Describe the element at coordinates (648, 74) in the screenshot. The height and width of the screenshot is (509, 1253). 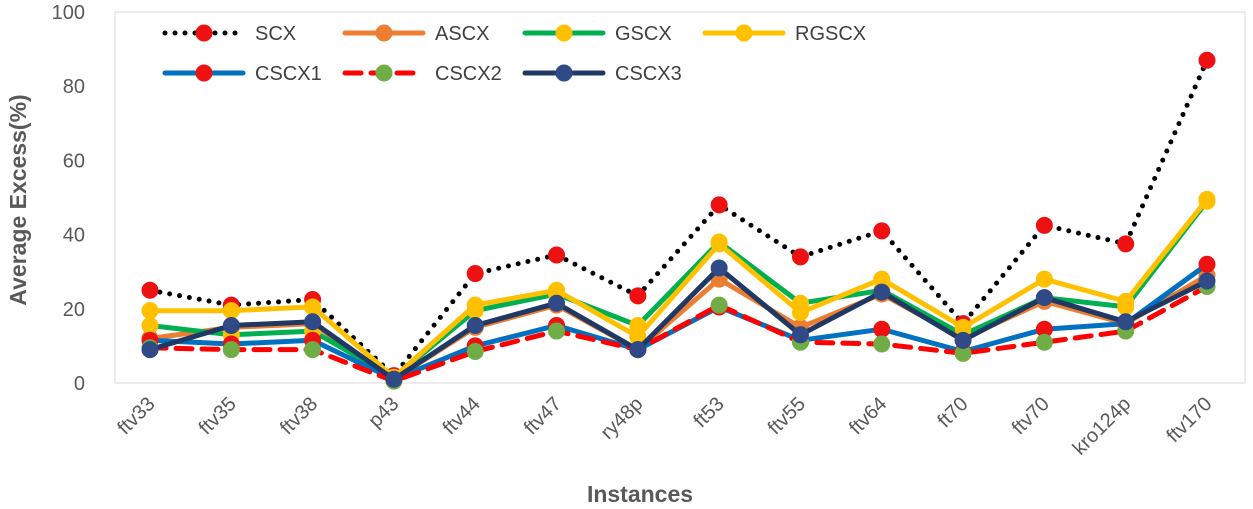
I see `legend-label: CSCX3` at that location.